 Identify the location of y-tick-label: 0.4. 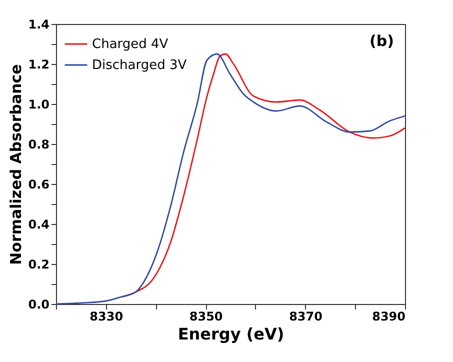
(39, 225).